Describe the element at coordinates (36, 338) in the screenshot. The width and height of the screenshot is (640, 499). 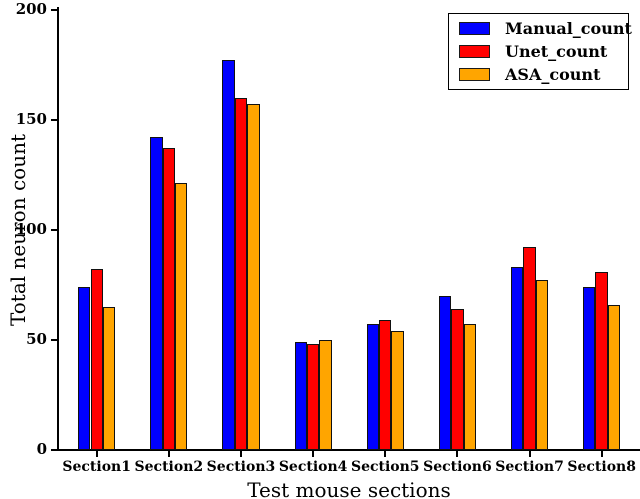
I see `y-tick-label-50: 50` at that location.